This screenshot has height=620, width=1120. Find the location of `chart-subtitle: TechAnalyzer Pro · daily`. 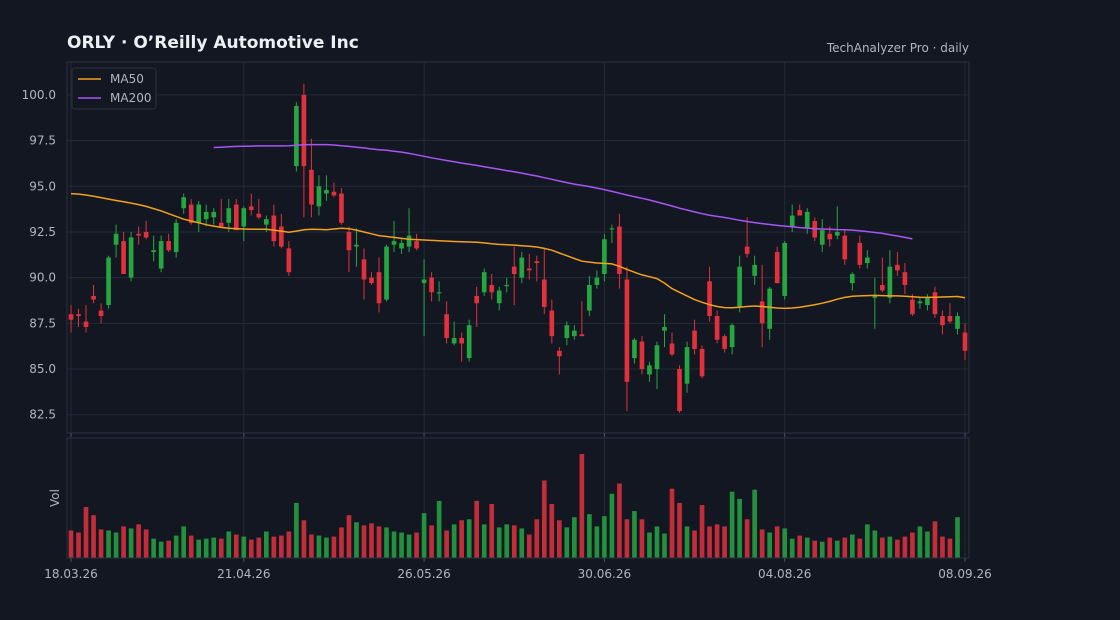

chart-subtitle: TechAnalyzer Pro · daily is located at coordinates (897, 48).